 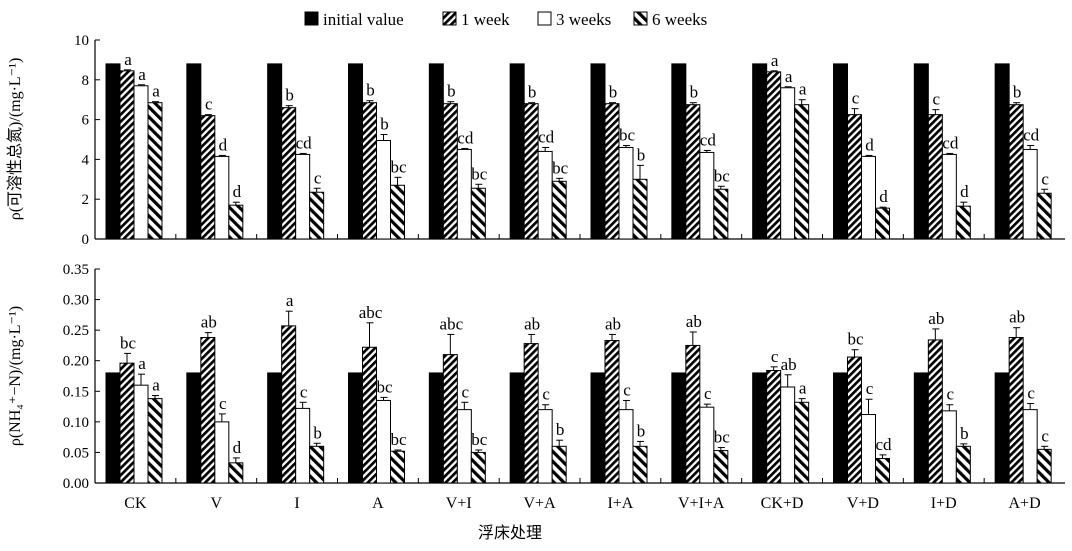 What do you see at coordinates (485, 19) in the screenshot?
I see `legend-label-1-week: 1 week` at bounding box center [485, 19].